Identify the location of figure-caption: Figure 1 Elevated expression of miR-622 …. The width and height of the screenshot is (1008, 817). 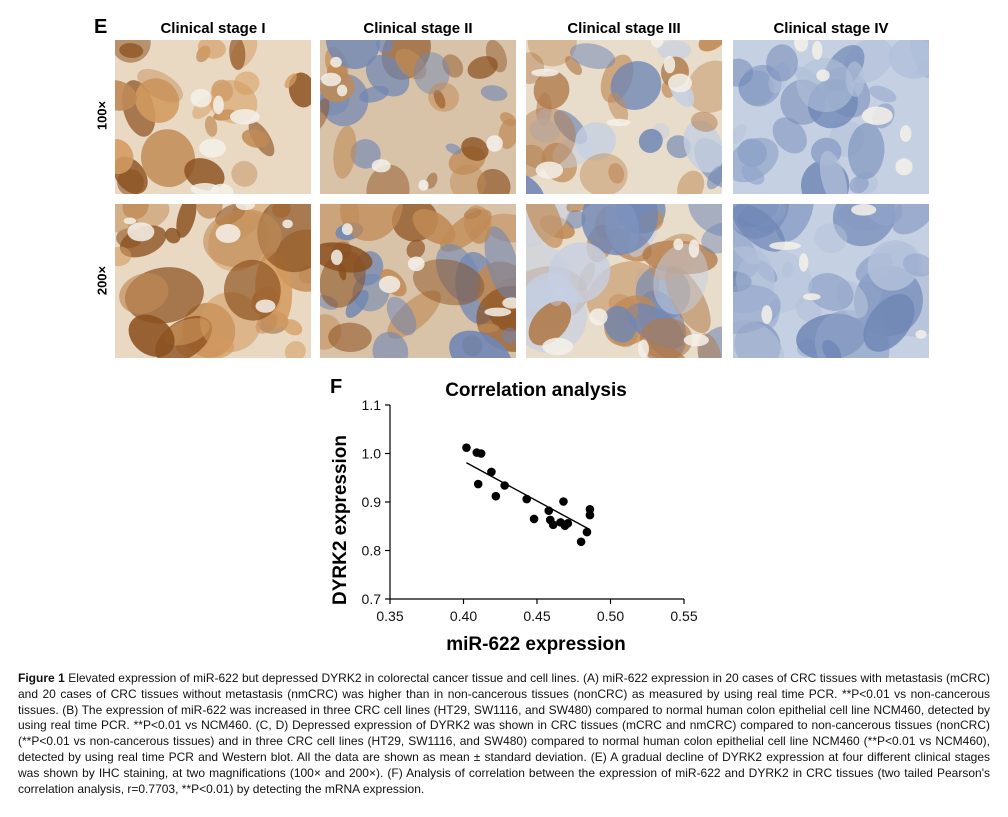
(504, 734).